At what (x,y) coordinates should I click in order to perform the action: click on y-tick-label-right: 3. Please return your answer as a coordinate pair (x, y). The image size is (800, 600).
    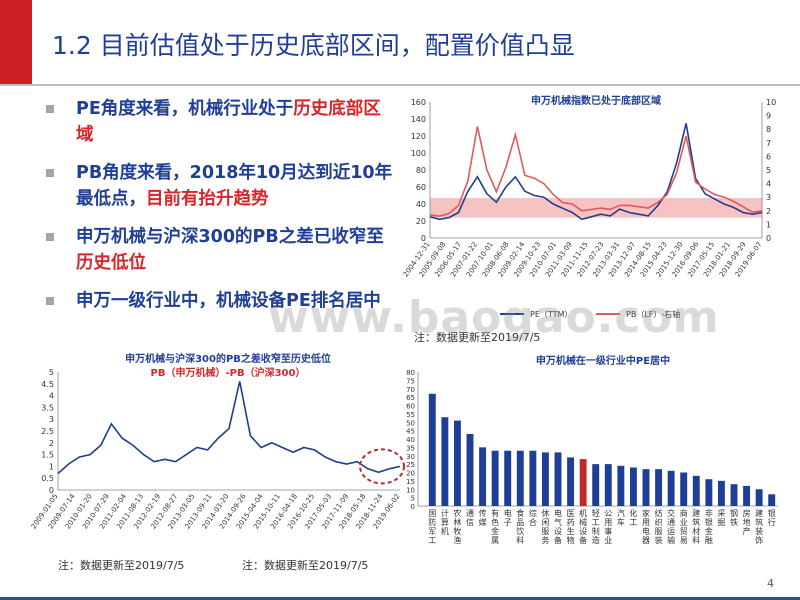
    Looking at the image, I should click on (768, 197).